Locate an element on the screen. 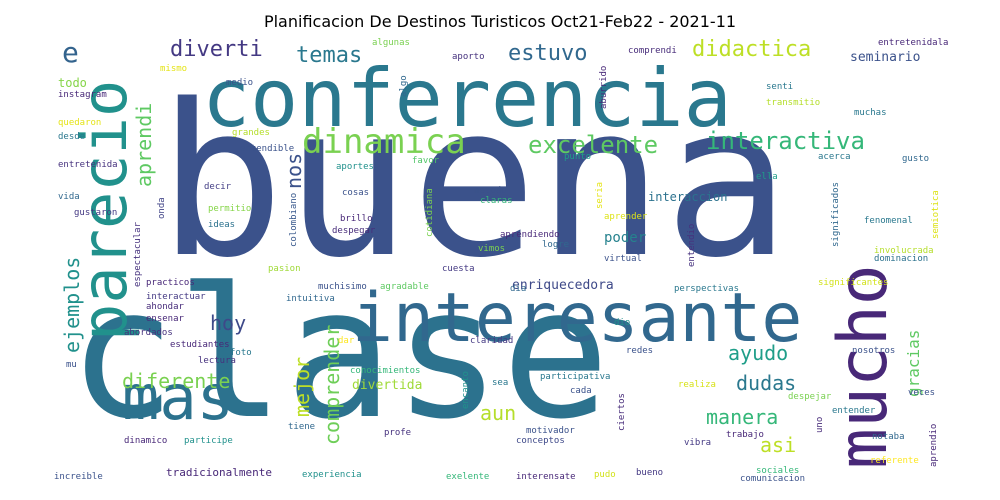 The height and width of the screenshot is (500, 1000). cloud-word-agradable: agradable is located at coordinates (404, 287).